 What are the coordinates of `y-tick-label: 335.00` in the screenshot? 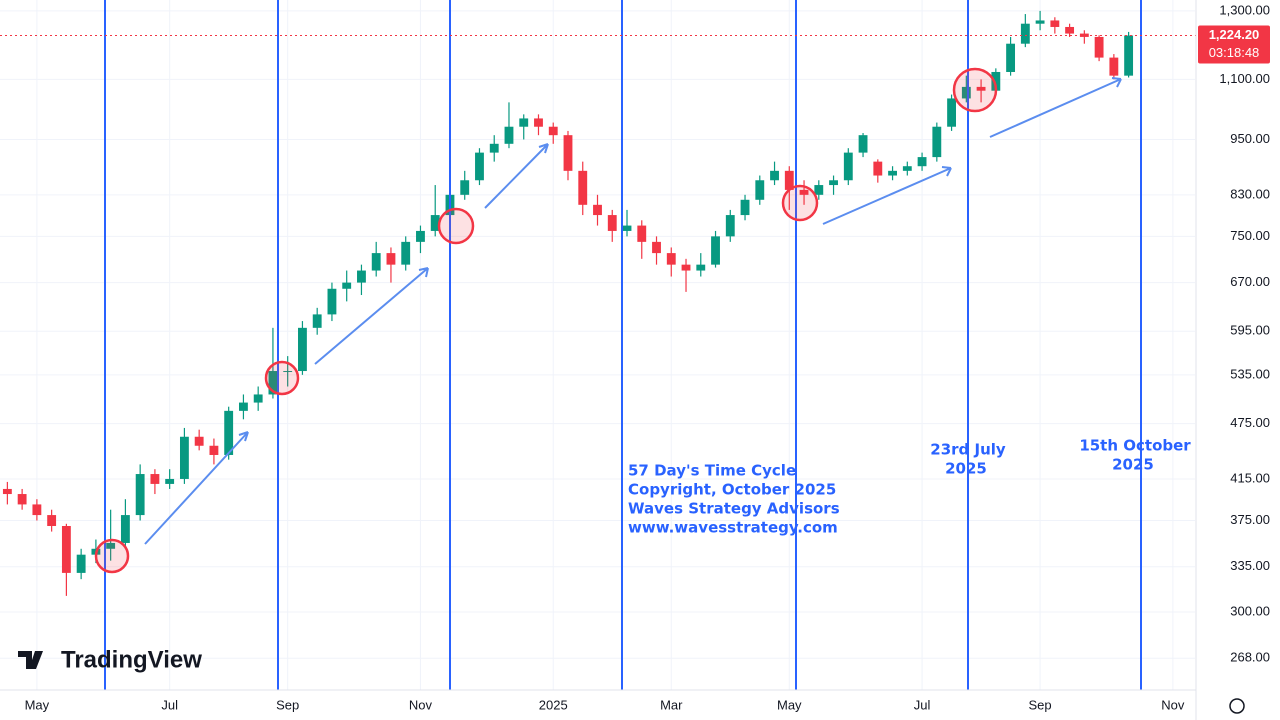 It's located at (1250, 565).